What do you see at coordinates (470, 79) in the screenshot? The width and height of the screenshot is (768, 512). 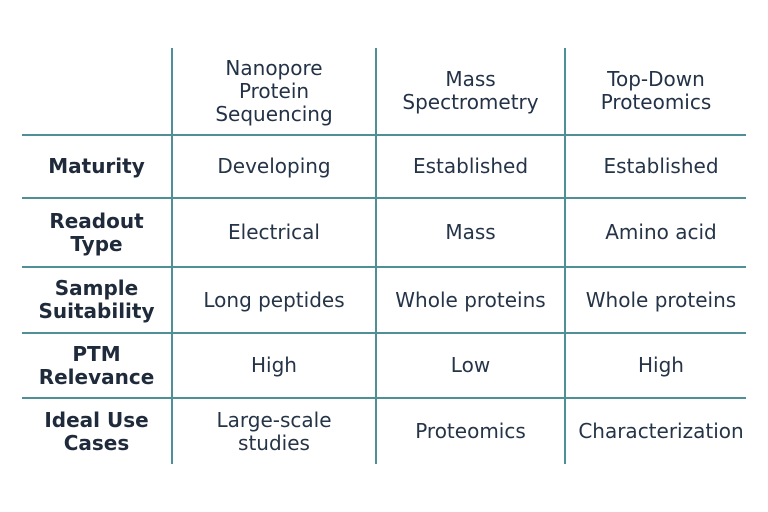 I see `column-header-line: Mass` at bounding box center [470, 79].